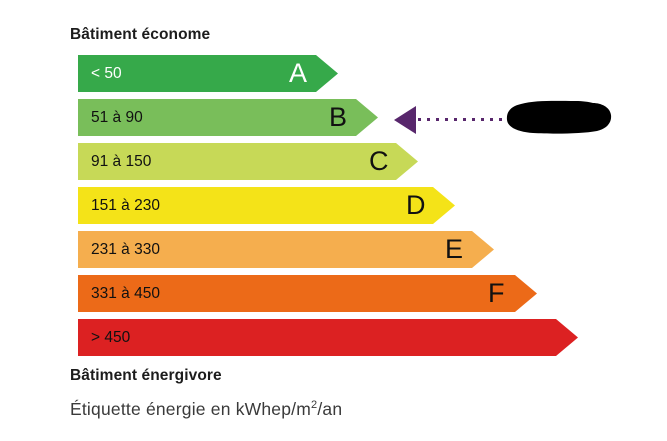 Image resolution: width=667 pixels, height=441 pixels. I want to click on energy-bar-range-label: > 450, so click(111, 337).